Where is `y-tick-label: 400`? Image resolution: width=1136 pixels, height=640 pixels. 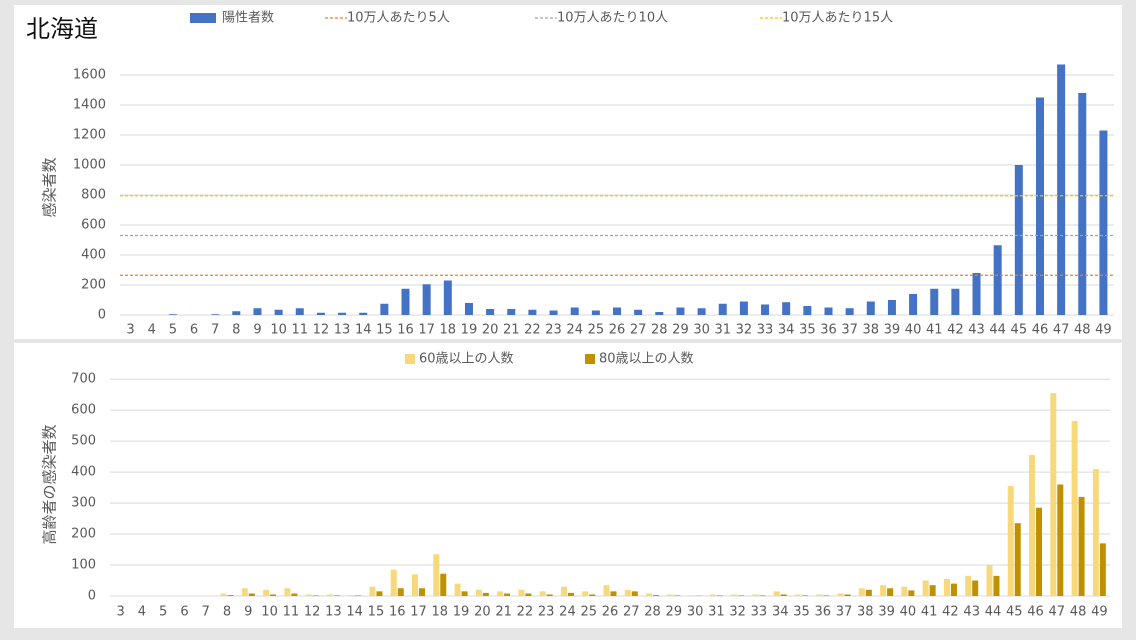
y-tick-label: 400 is located at coordinates (83, 472).